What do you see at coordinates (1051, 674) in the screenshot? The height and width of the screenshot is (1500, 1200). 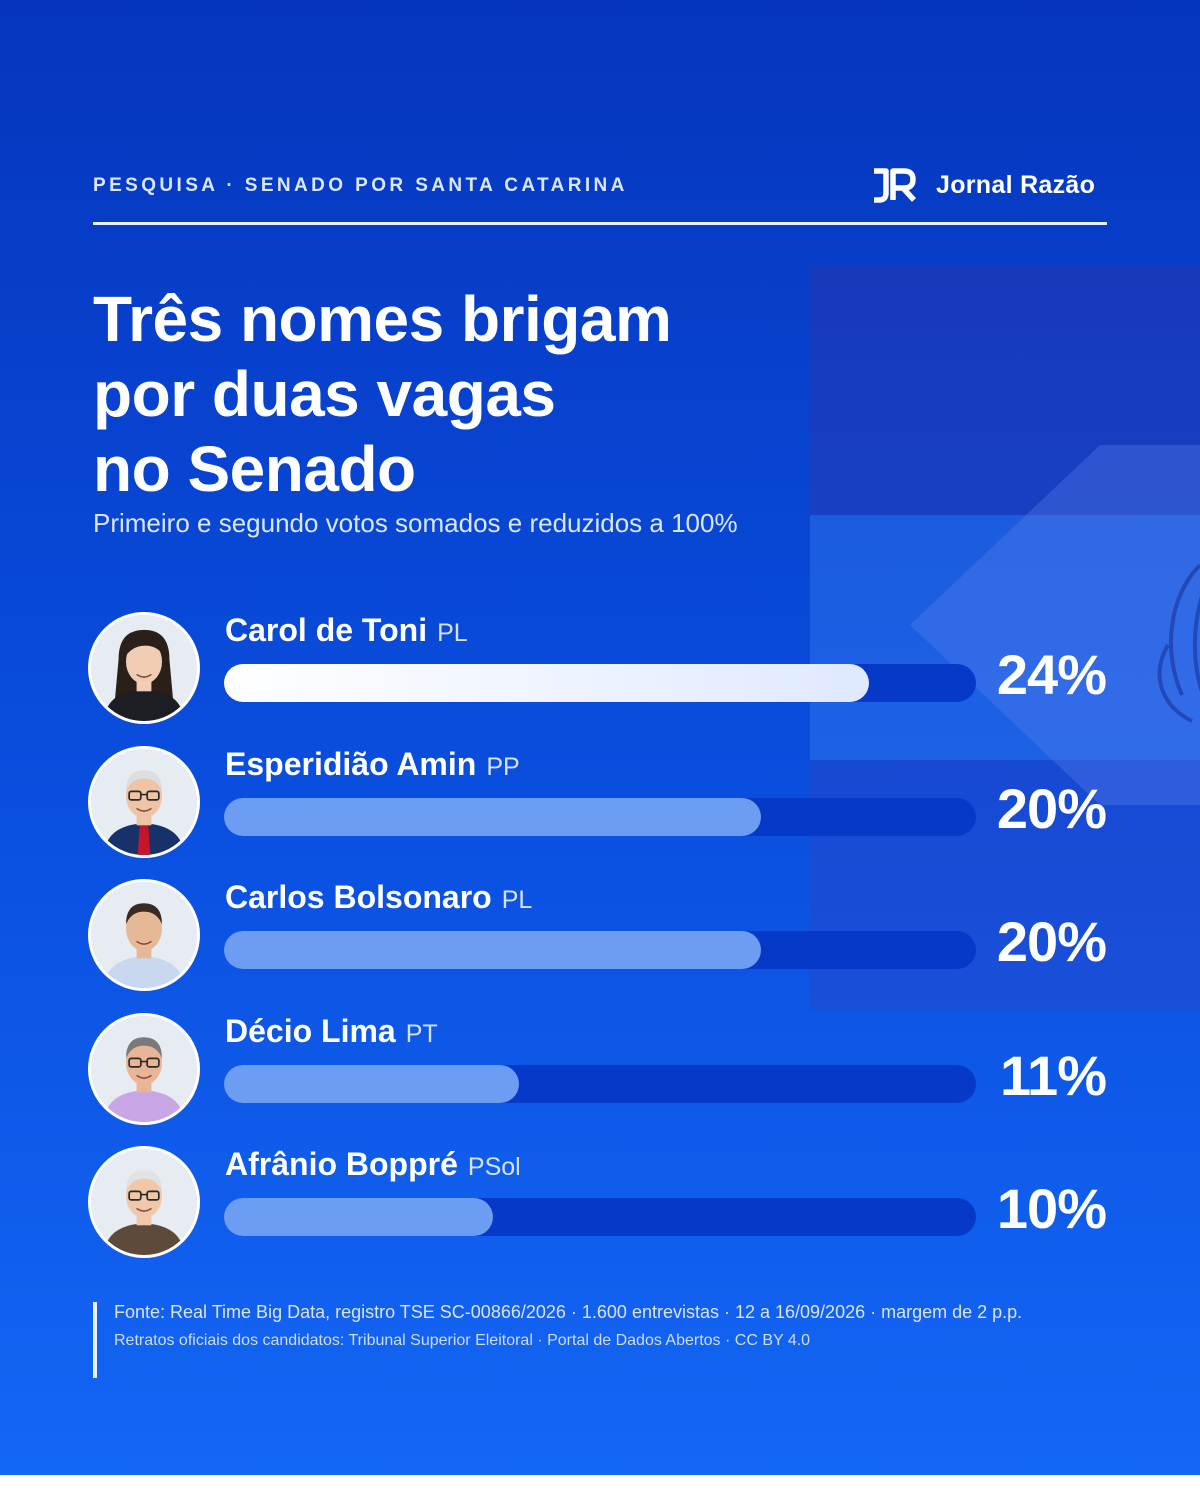 I see `bar-value-label: 24%` at bounding box center [1051, 674].